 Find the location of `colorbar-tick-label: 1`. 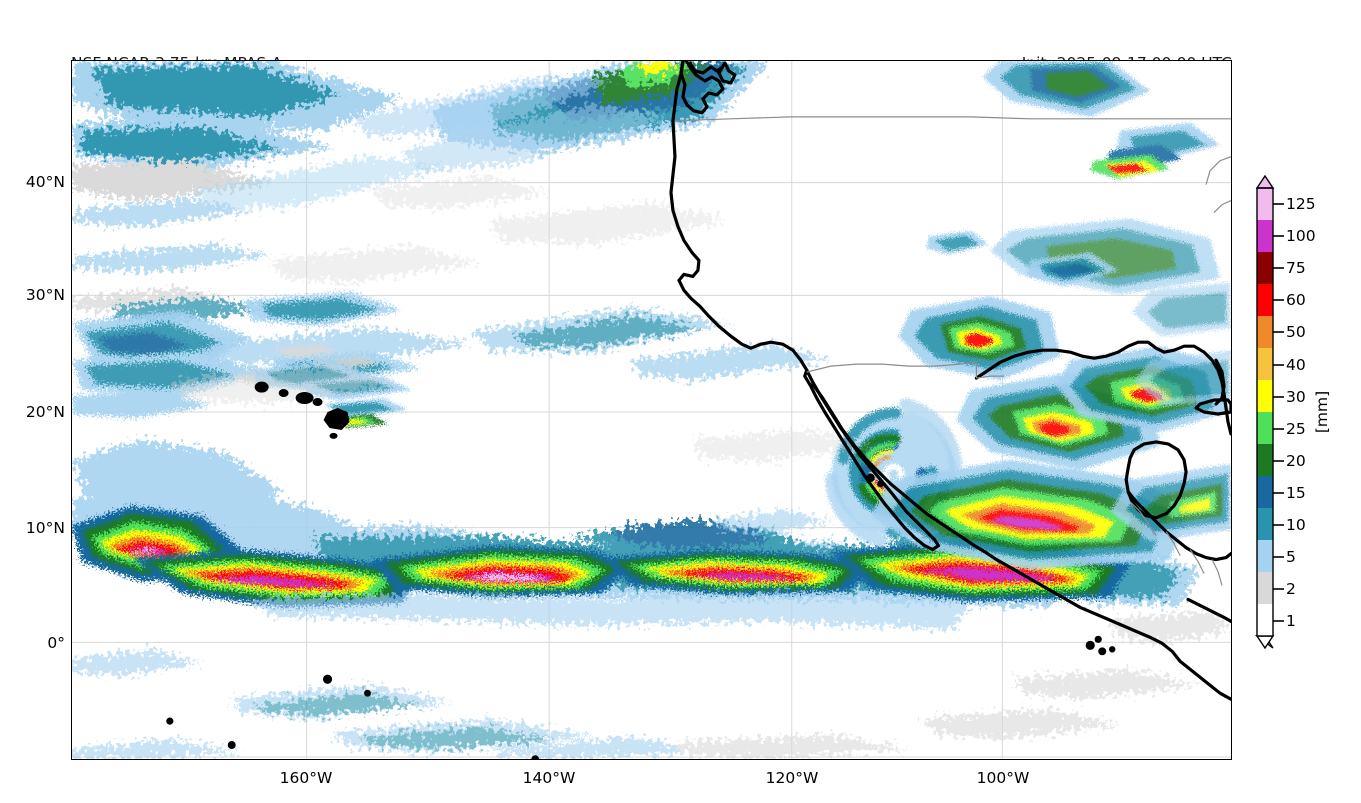

colorbar-tick-label: 1 is located at coordinates (1291, 621).